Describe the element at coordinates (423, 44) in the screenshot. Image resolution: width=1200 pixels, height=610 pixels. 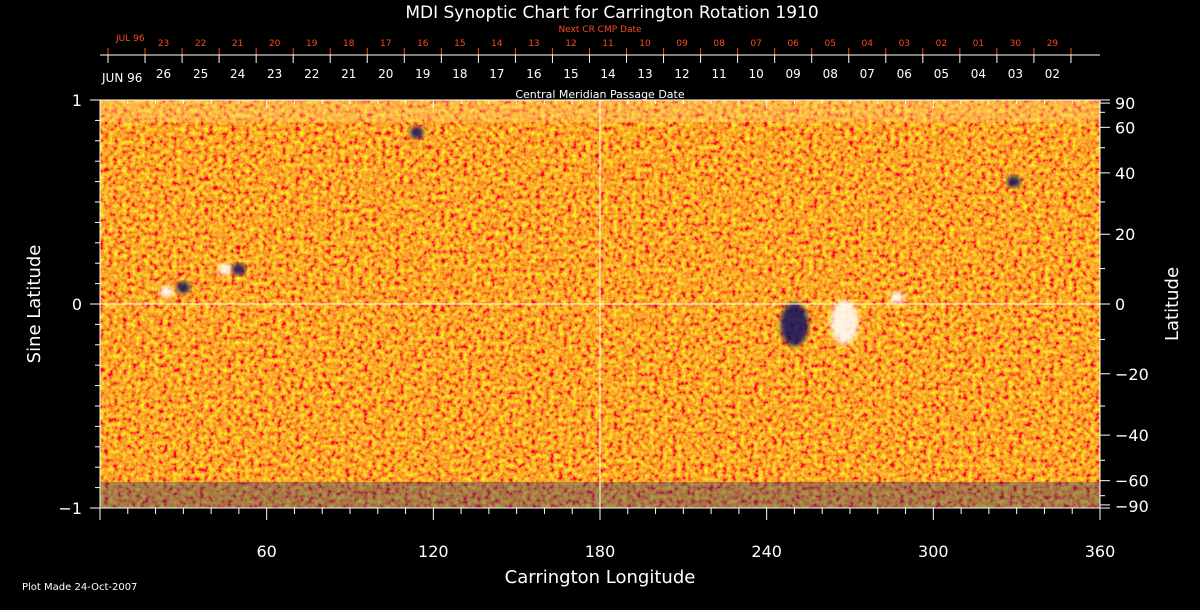
I see `next-cmp-date-label: 16` at that location.